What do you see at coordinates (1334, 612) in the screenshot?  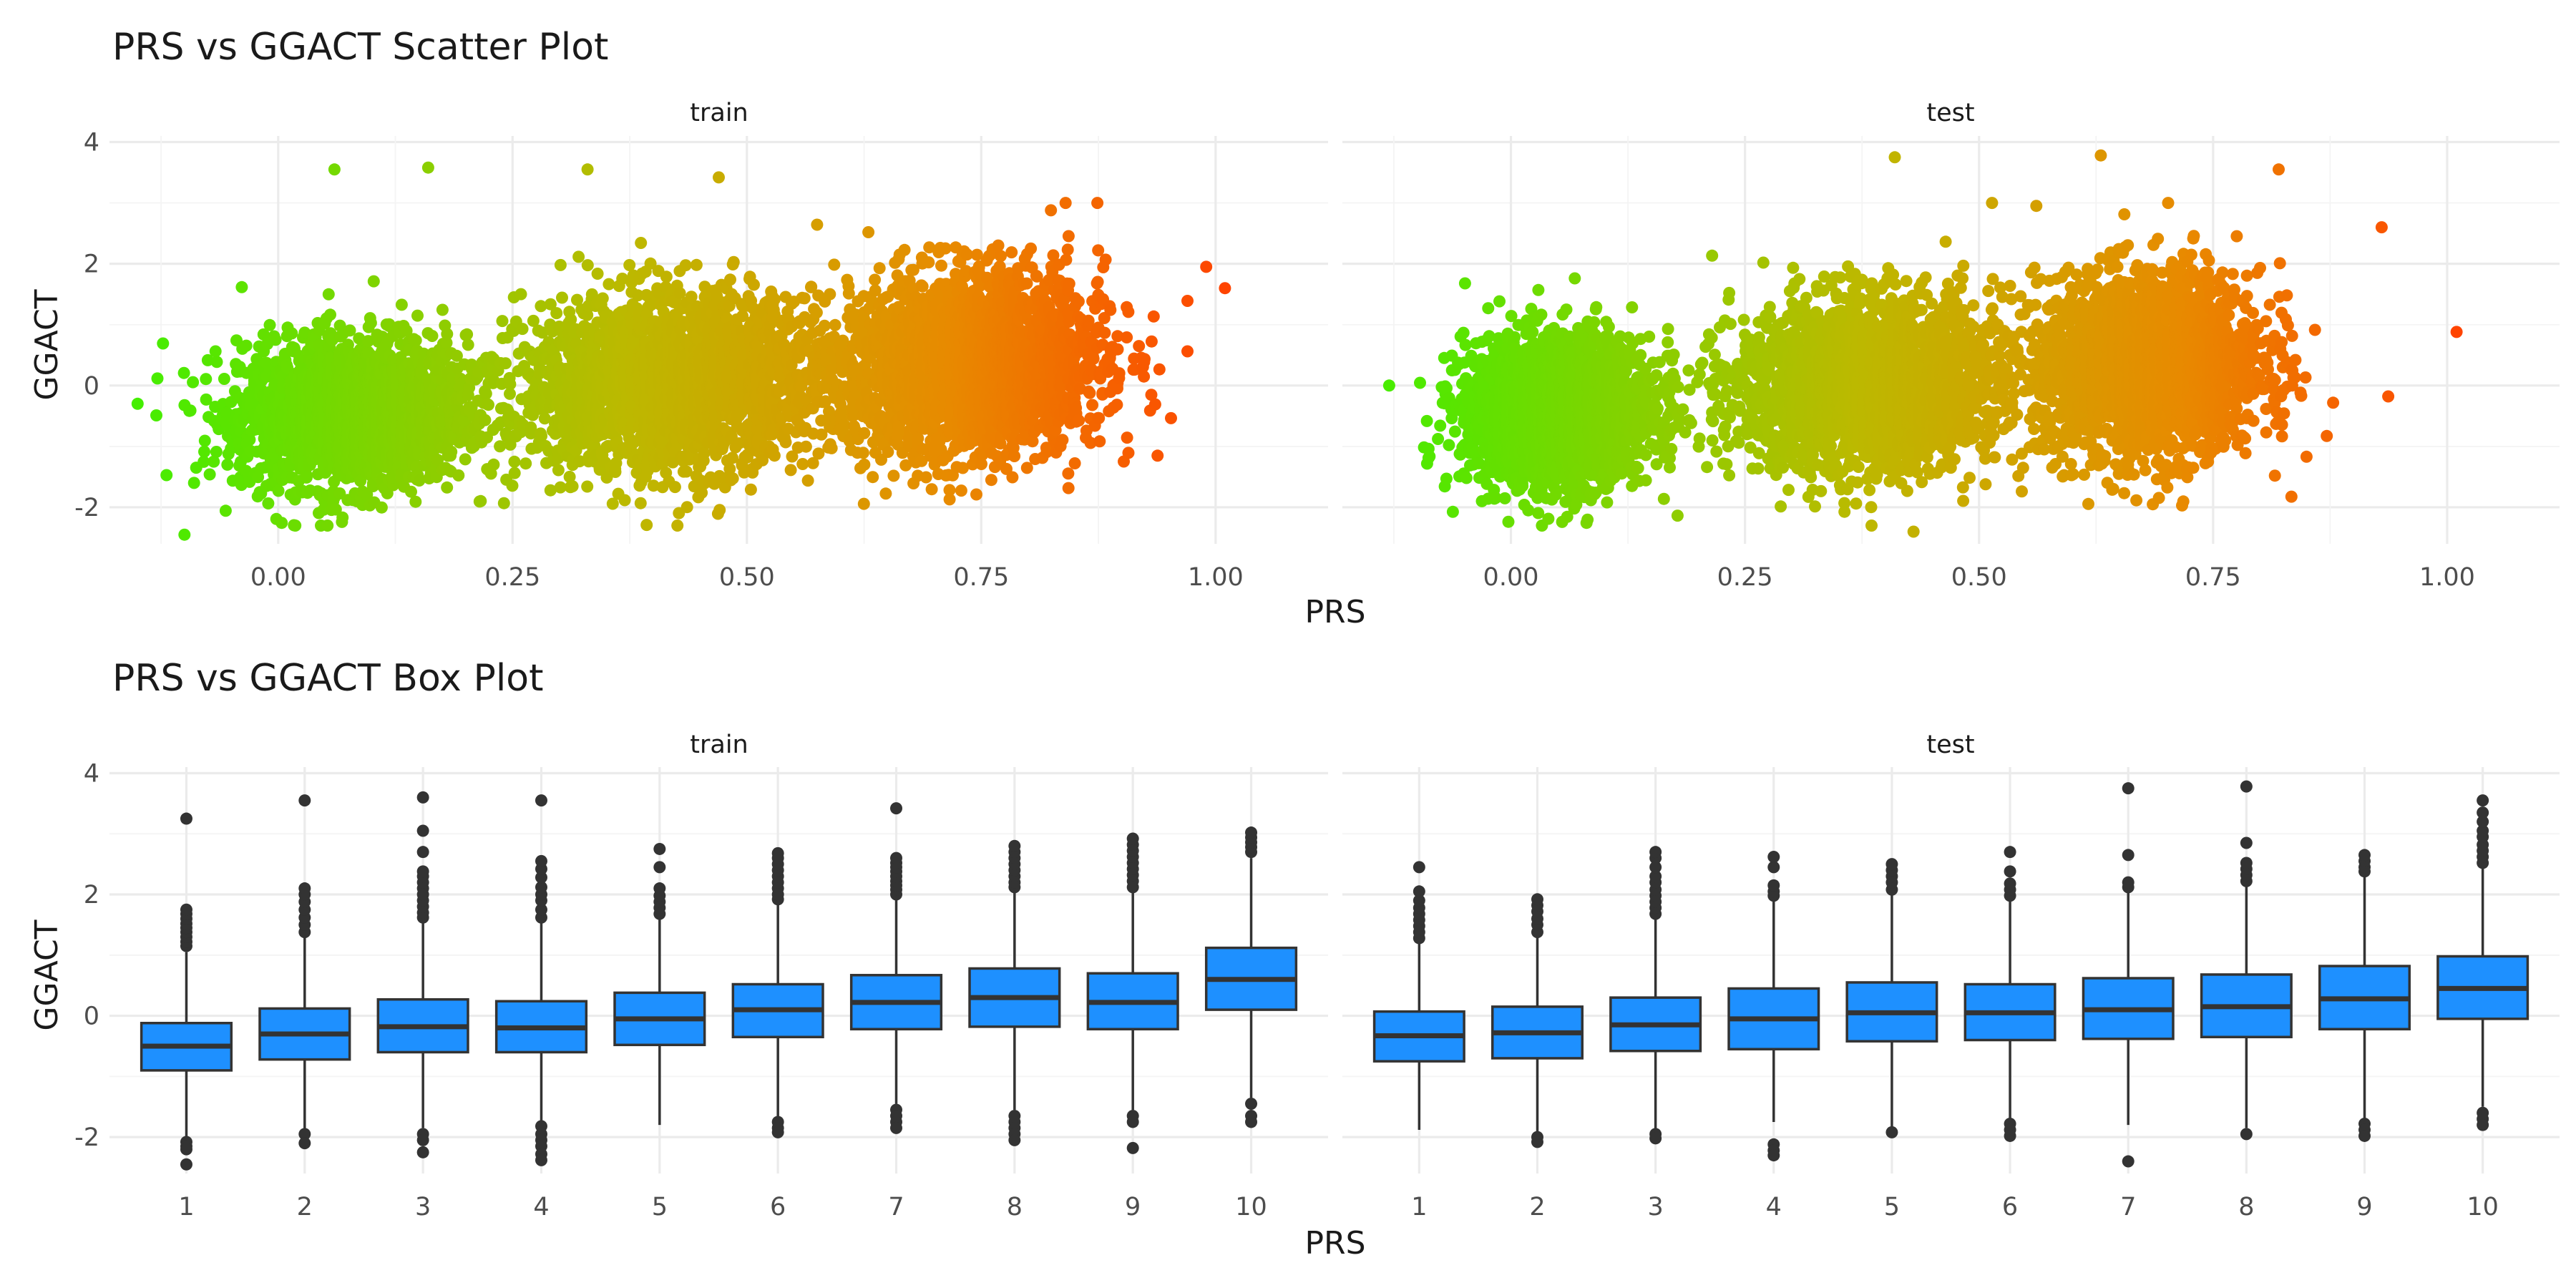 I see `scatter-x-axis-title: PRS` at bounding box center [1334, 612].